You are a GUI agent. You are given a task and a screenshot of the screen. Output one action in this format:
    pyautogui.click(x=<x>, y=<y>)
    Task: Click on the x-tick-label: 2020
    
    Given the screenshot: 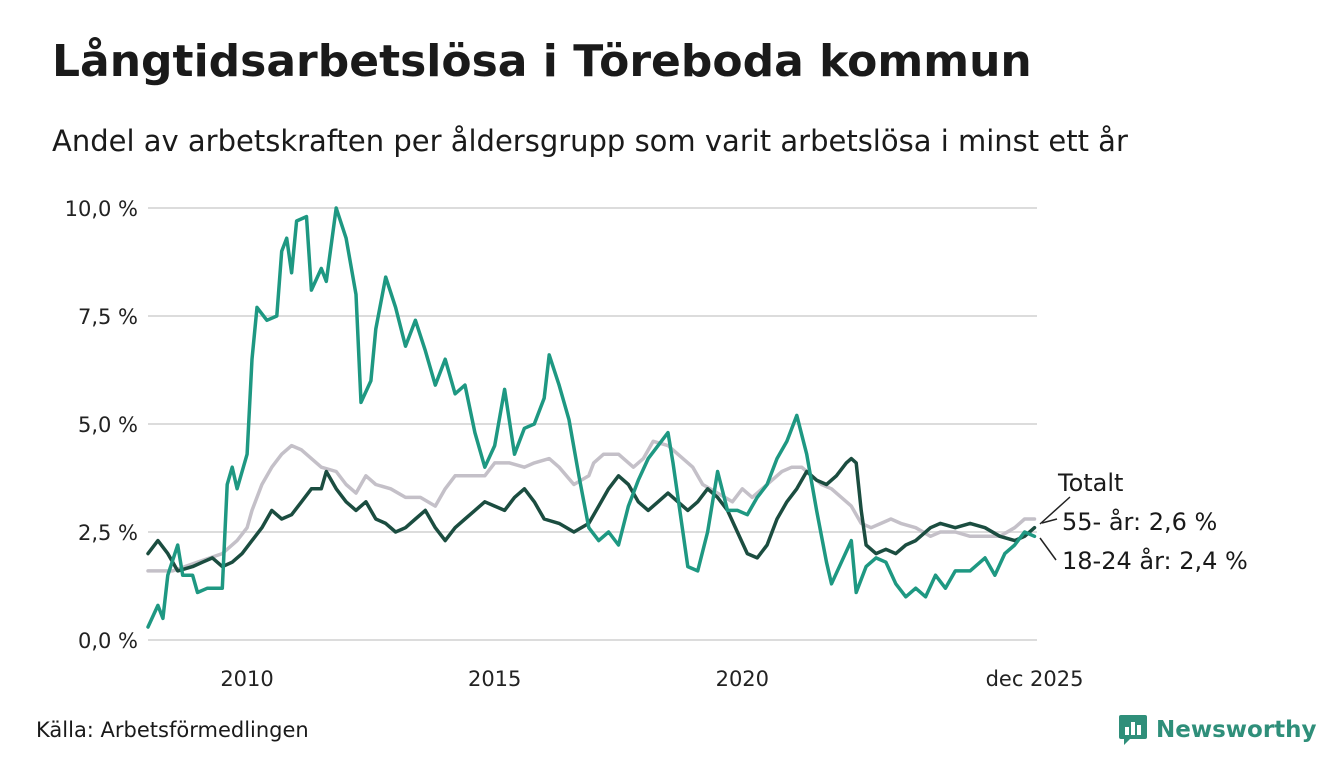 What is the action you would take?
    pyautogui.click(x=742, y=679)
    